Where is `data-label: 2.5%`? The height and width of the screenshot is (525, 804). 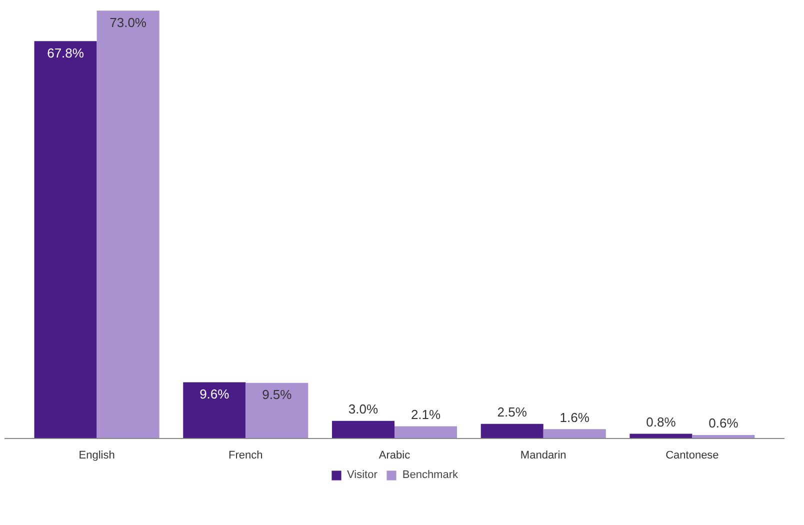 data-label: 2.5% is located at coordinates (512, 412).